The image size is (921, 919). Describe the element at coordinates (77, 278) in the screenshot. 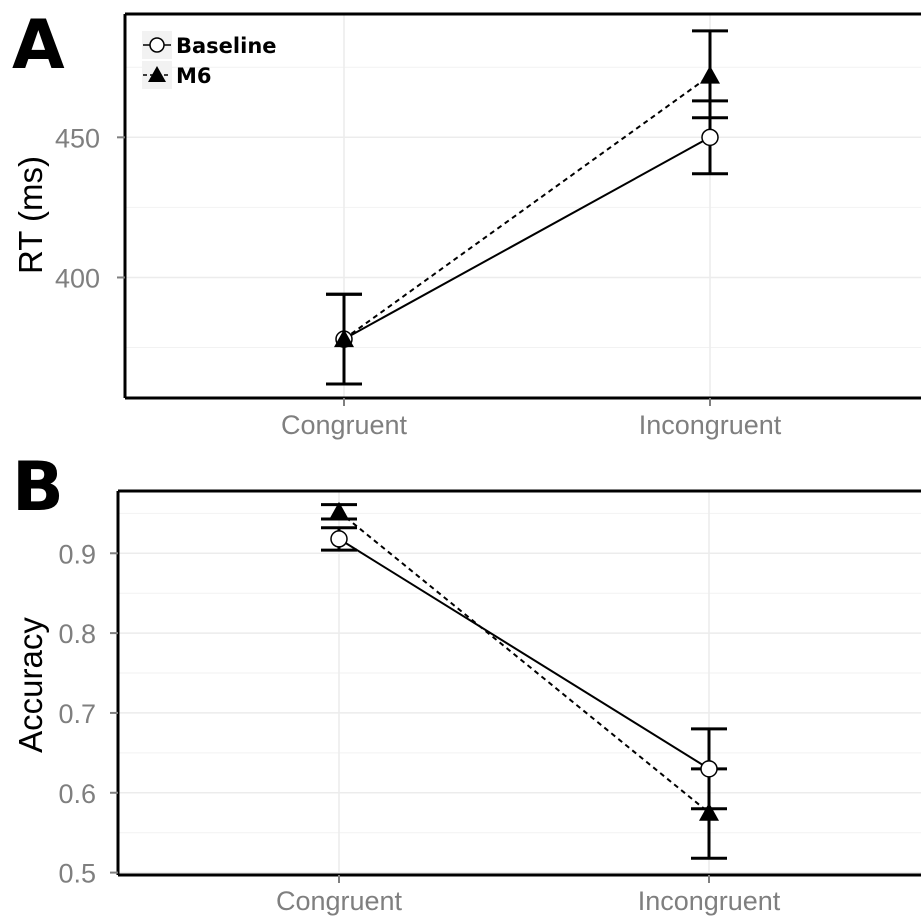

I see `y-tick-label: 400` at that location.